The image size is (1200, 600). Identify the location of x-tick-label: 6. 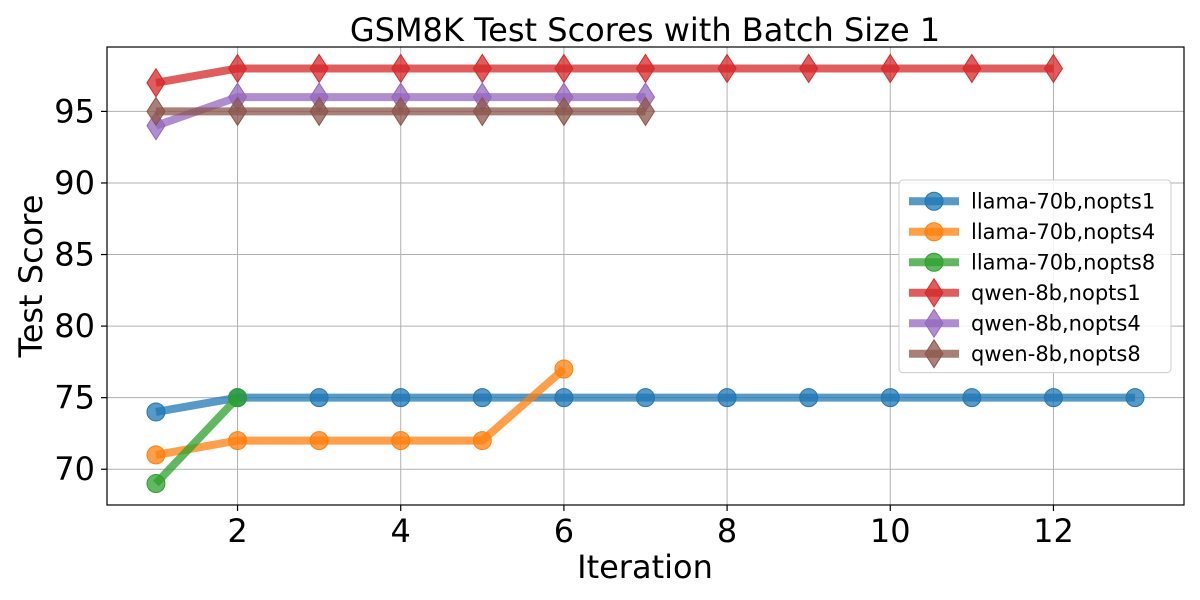
(564, 531).